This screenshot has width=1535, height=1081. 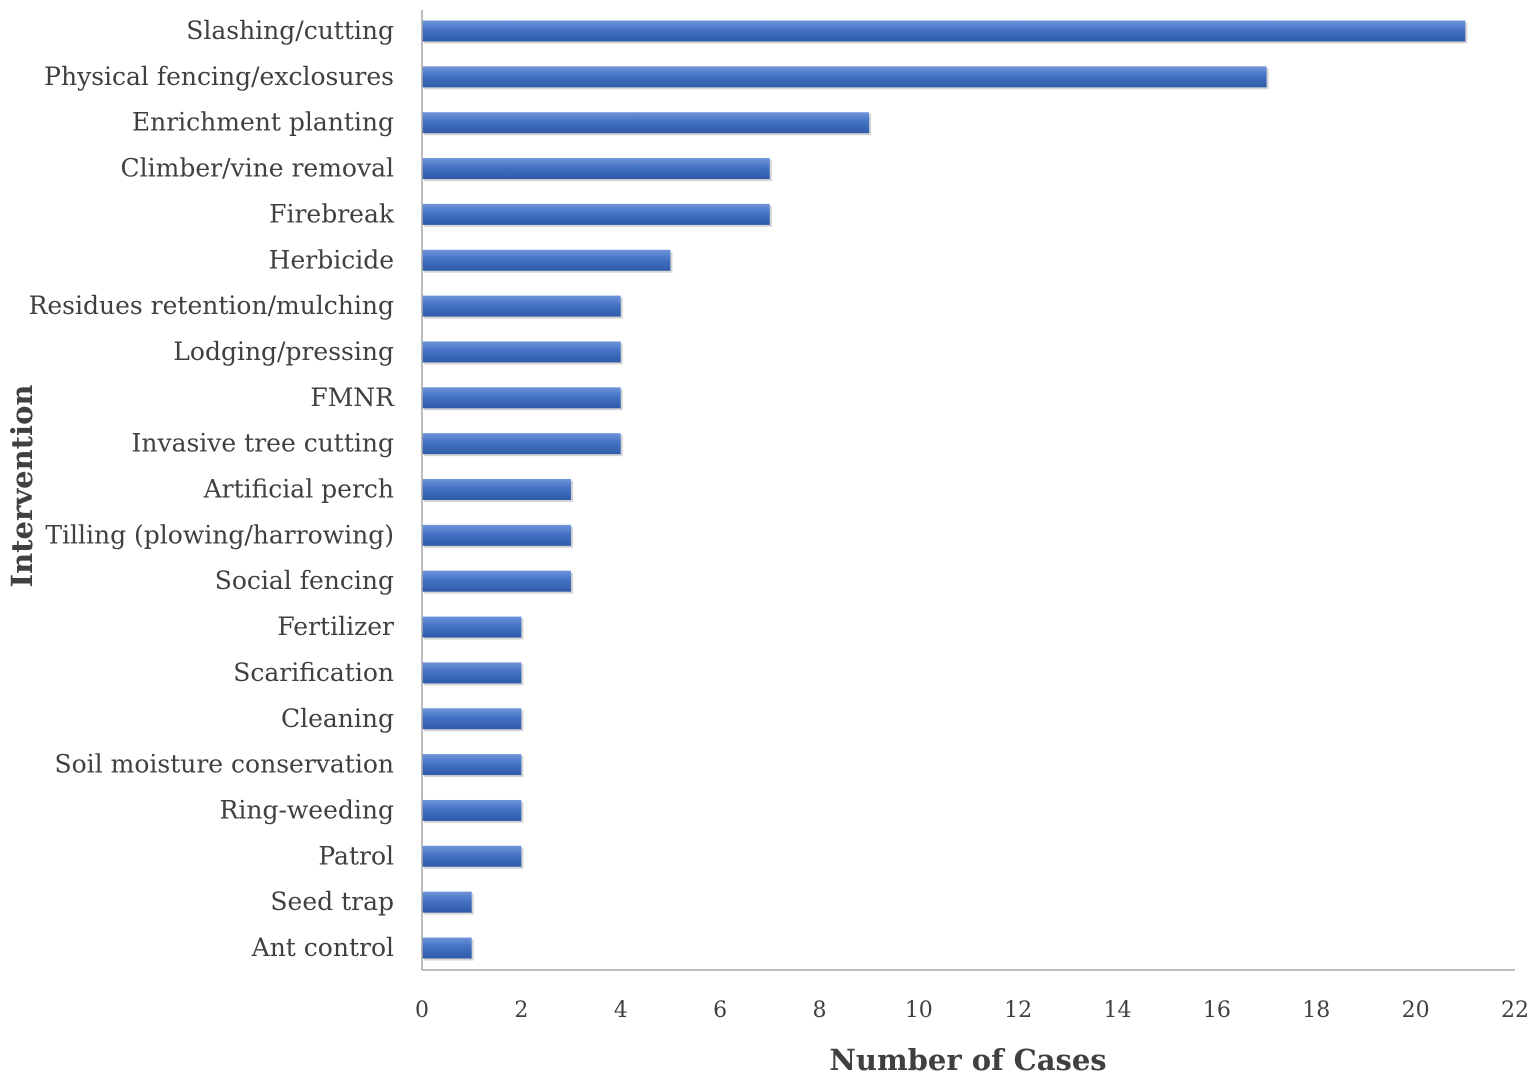 I want to click on x-tick-label: 4, so click(x=621, y=1010).